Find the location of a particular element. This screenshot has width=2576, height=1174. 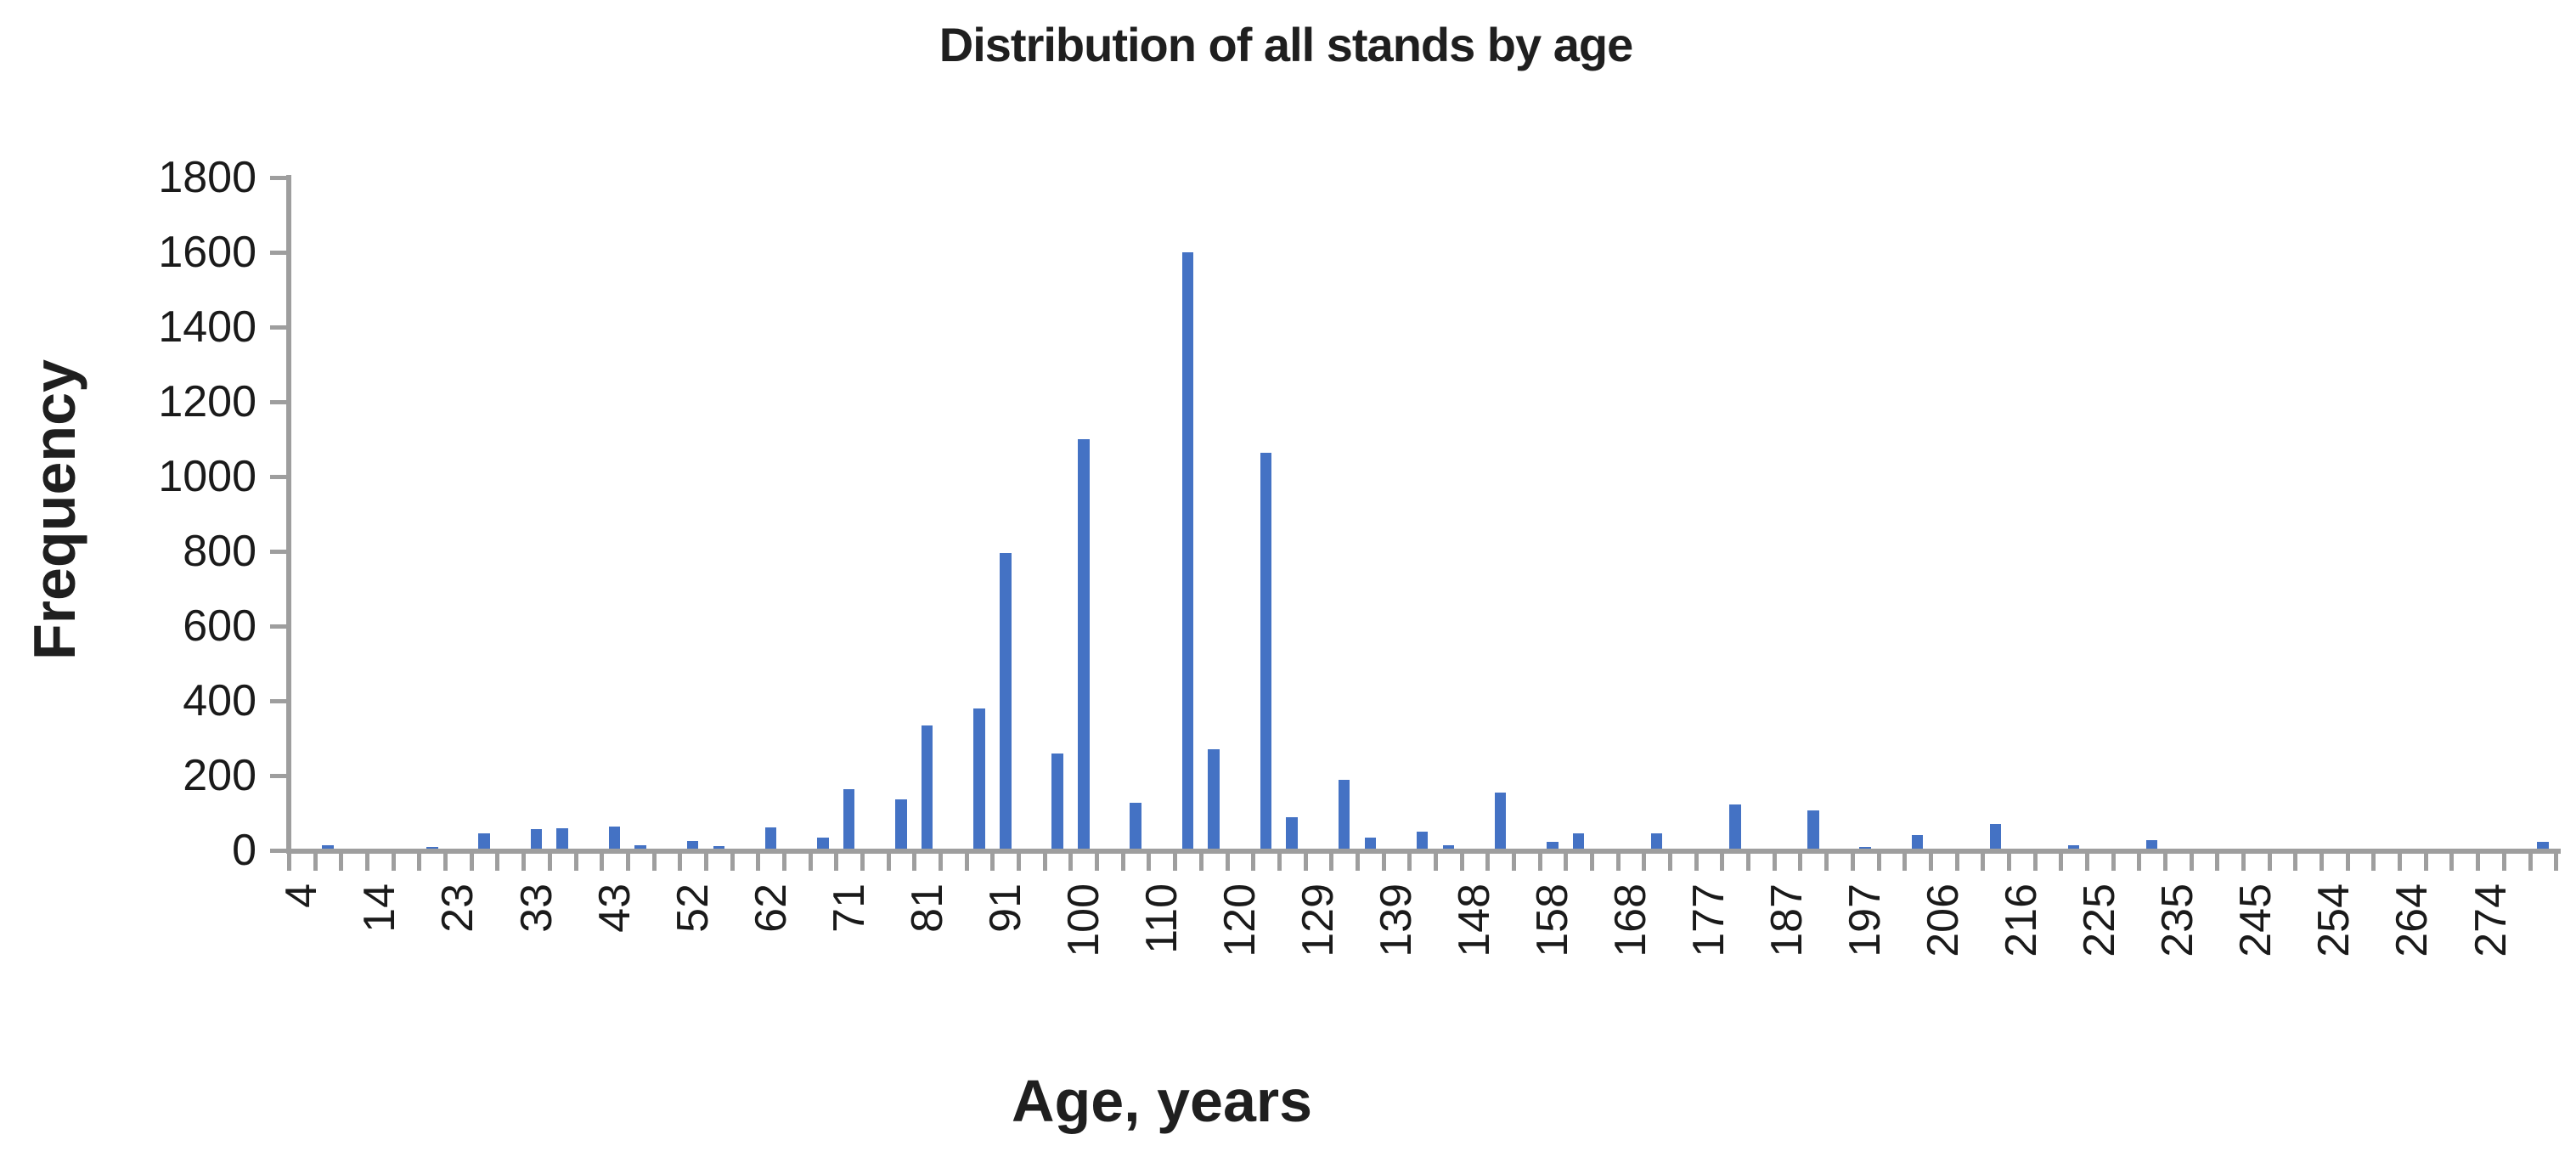

x-axis-tick-label: 91 is located at coordinates (1005, 908).